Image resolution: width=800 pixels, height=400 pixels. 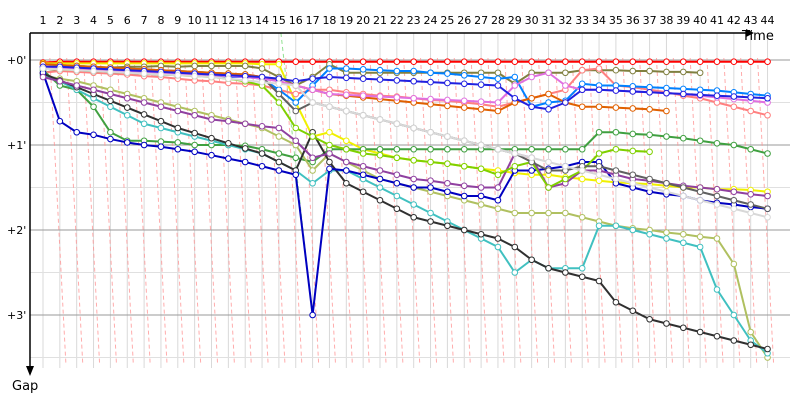 What do you see at coordinates (380, 20) in the screenshot?
I see `x-tick-label: 21` at bounding box center [380, 20].